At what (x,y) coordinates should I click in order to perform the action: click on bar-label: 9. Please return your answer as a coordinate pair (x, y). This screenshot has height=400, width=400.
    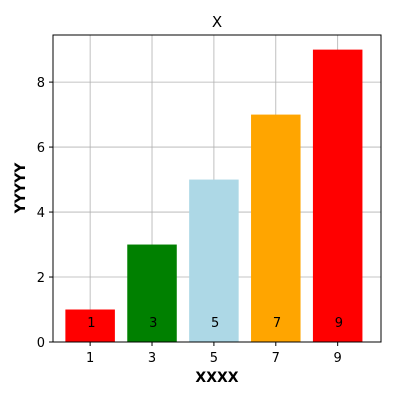
    Looking at the image, I should click on (339, 323).